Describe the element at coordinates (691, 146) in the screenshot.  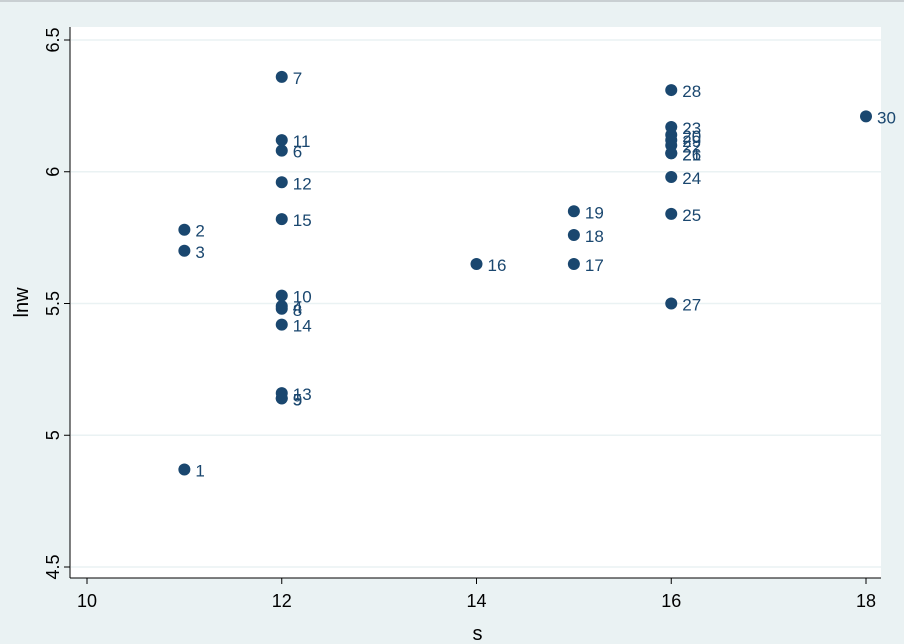
I see `data-point-label: 22` at that location.